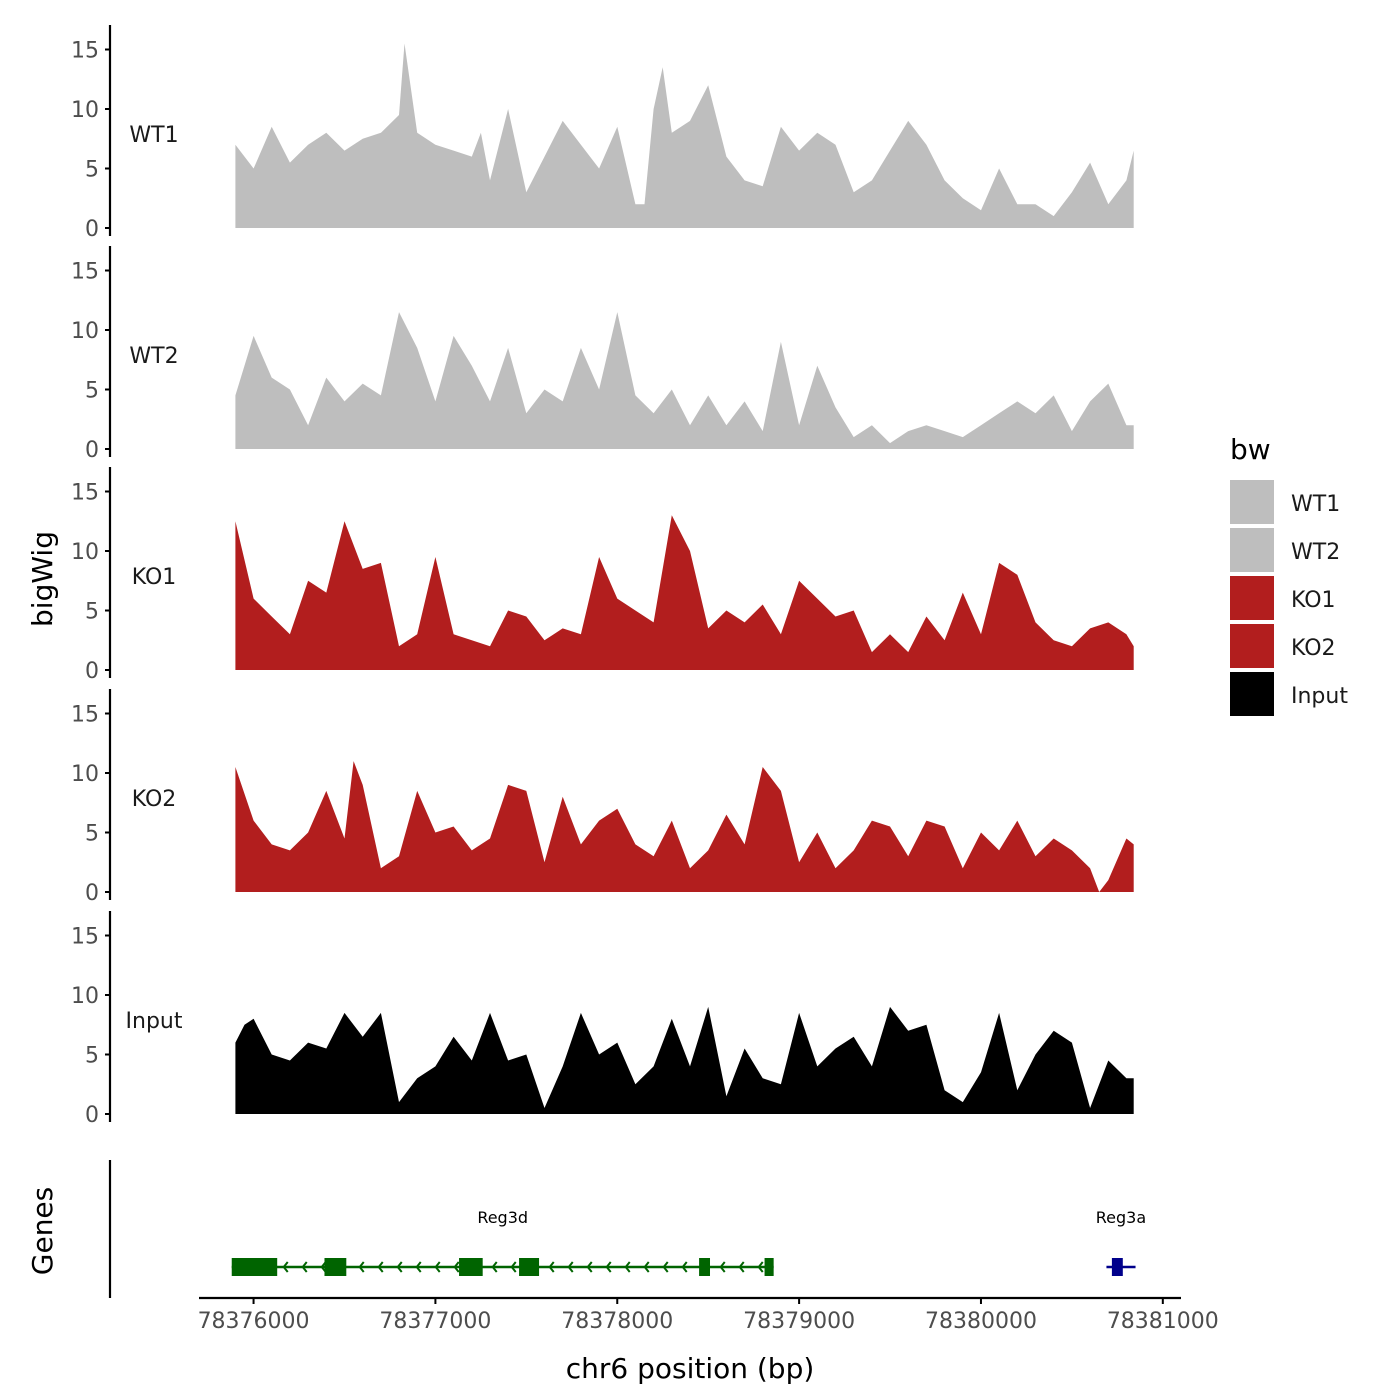 The height and width of the screenshot is (1400, 1400). I want to click on gene-reg3d: Reg3d, so click(502, 1242).